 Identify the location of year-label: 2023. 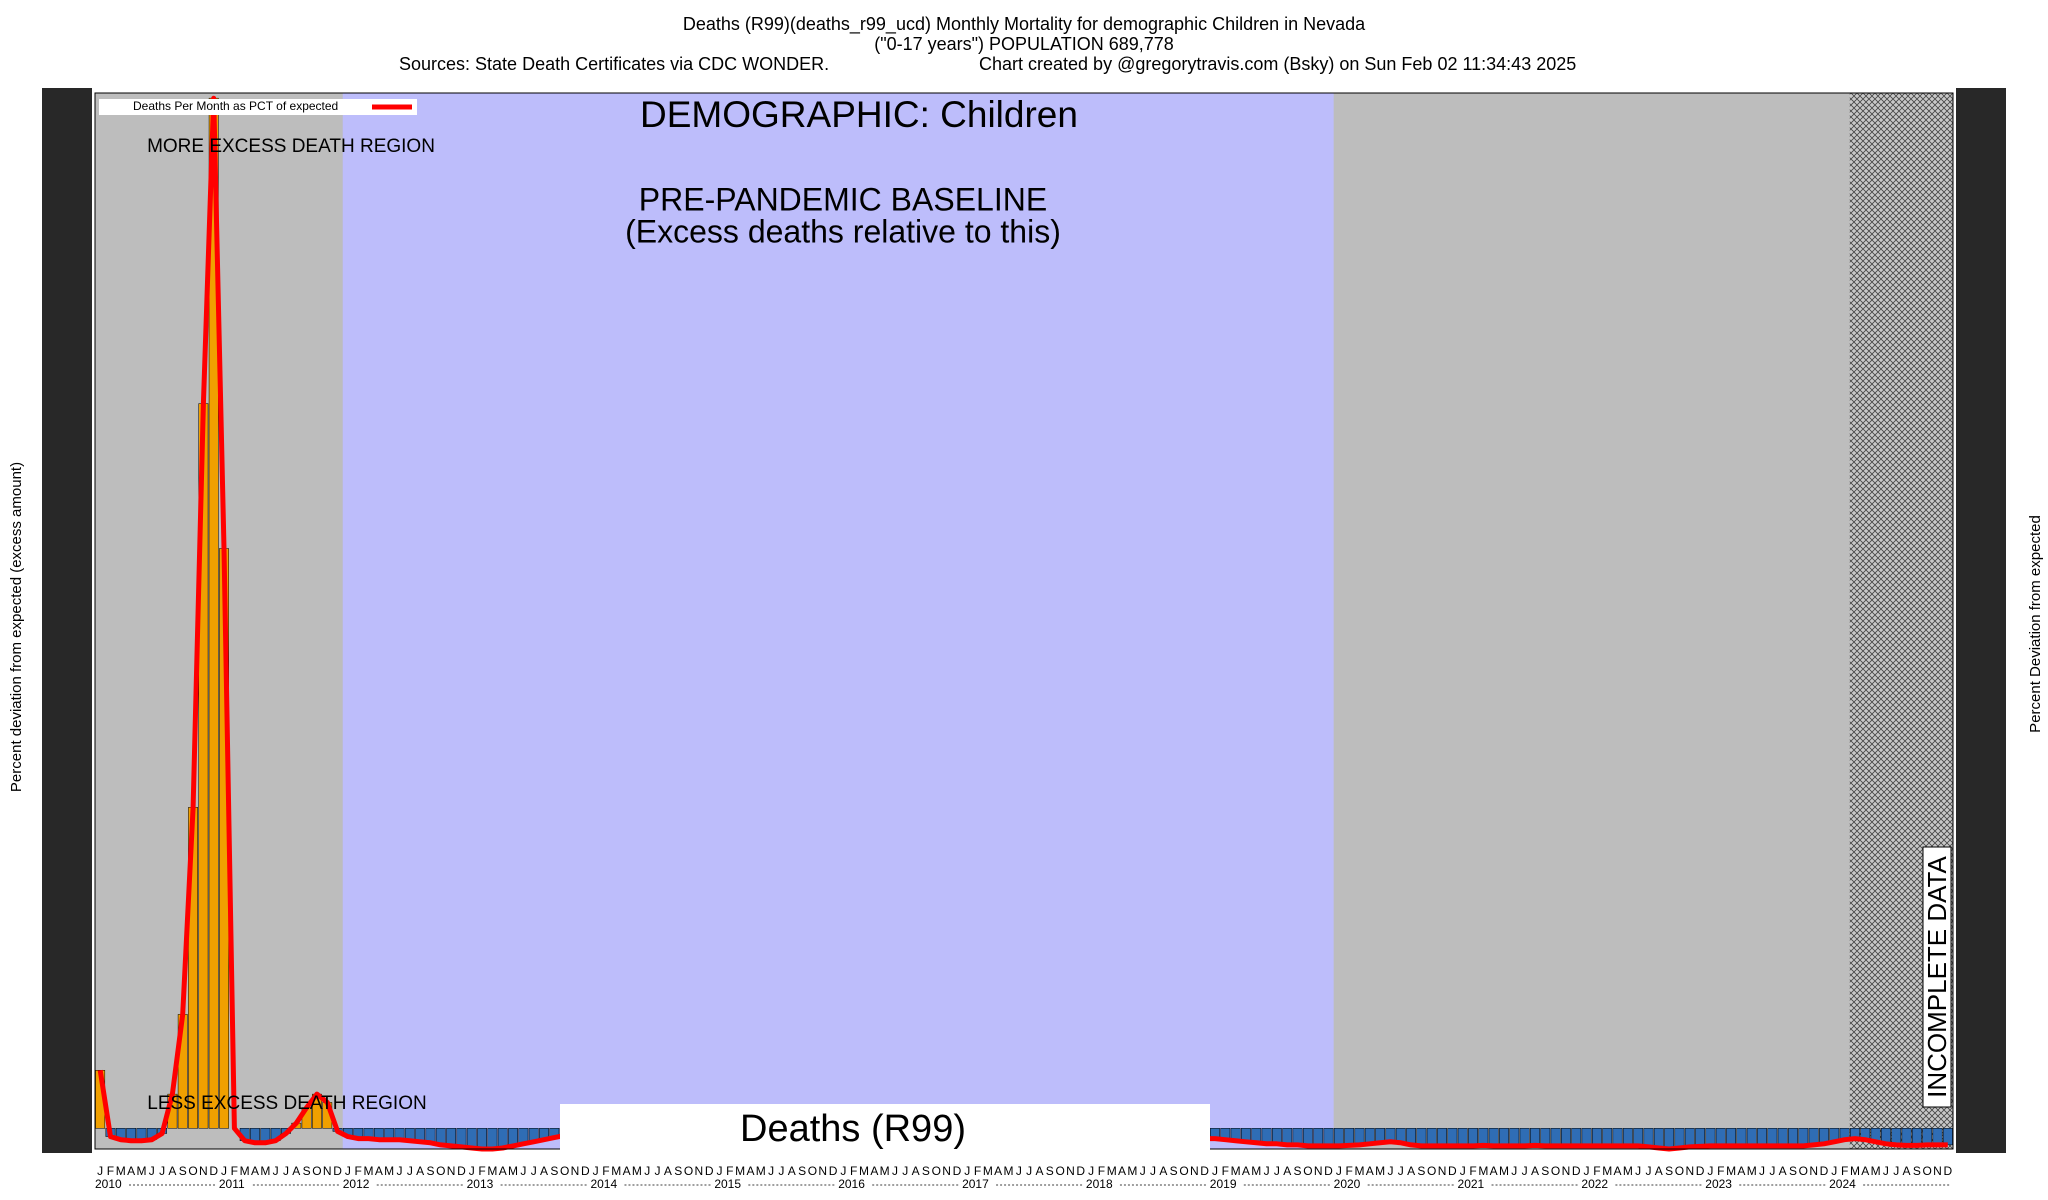
(1718, 1184).